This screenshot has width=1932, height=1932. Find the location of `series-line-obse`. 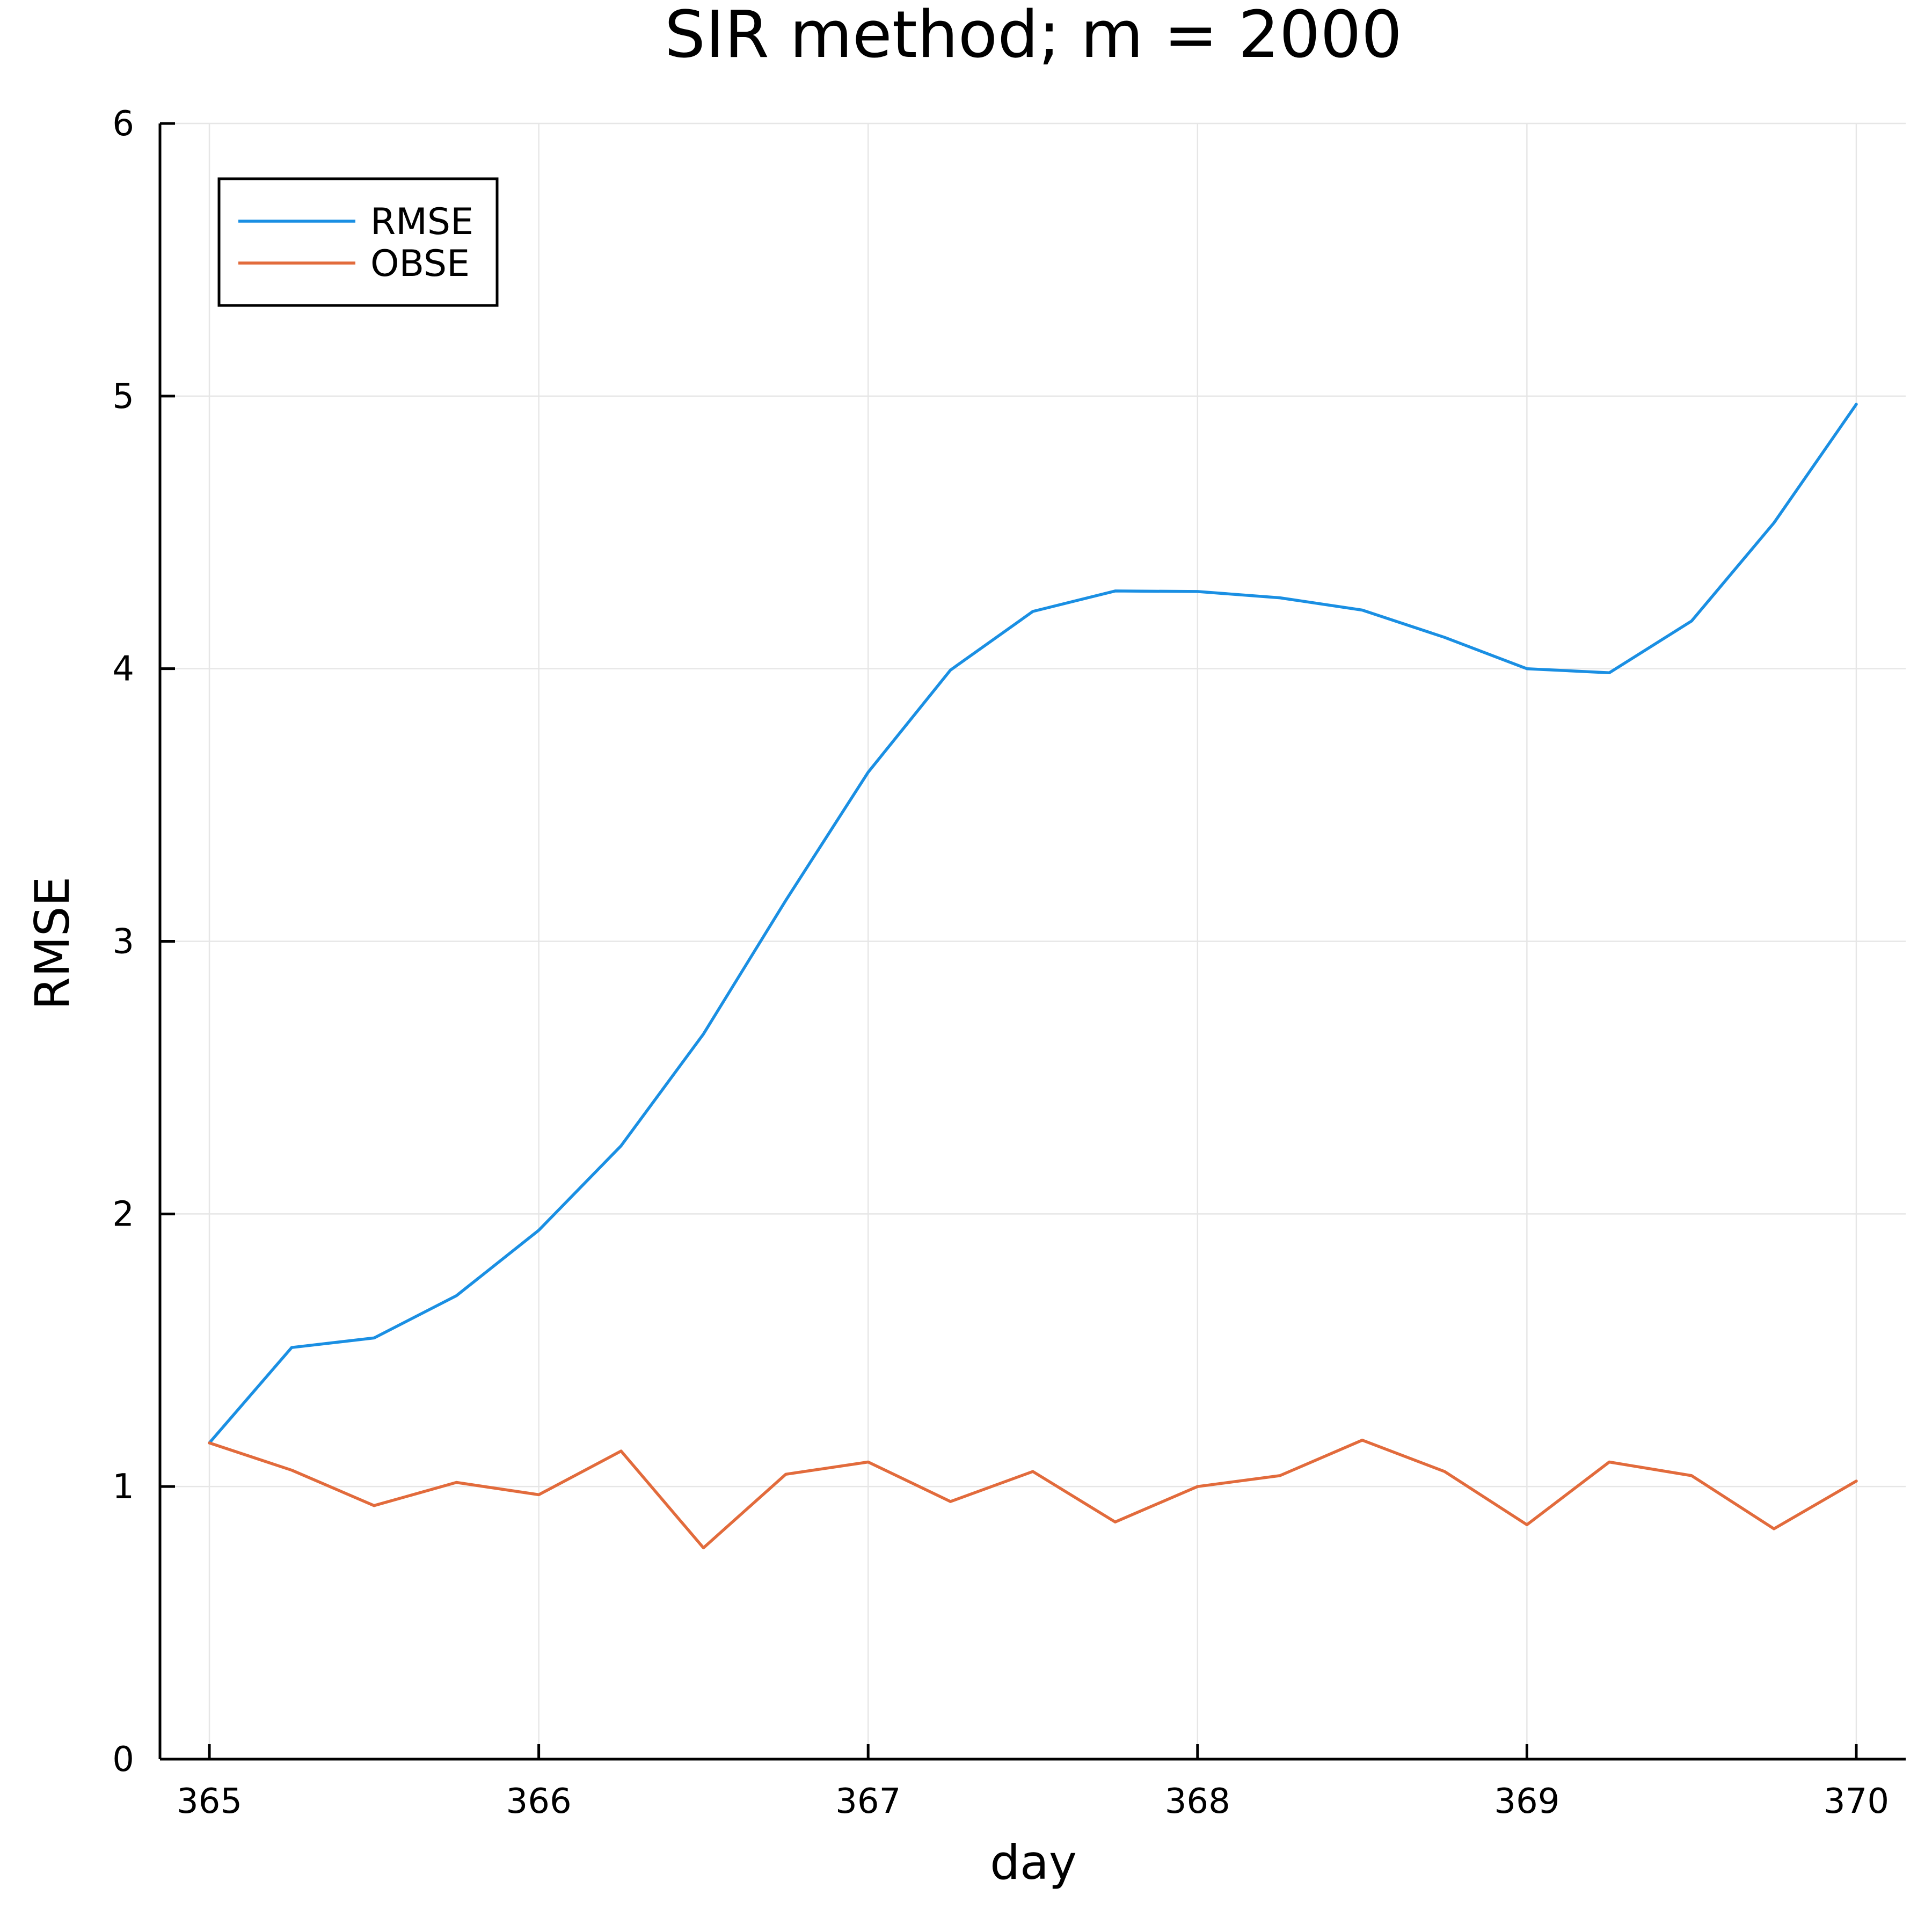

series-line-obse is located at coordinates (1033, 1494).